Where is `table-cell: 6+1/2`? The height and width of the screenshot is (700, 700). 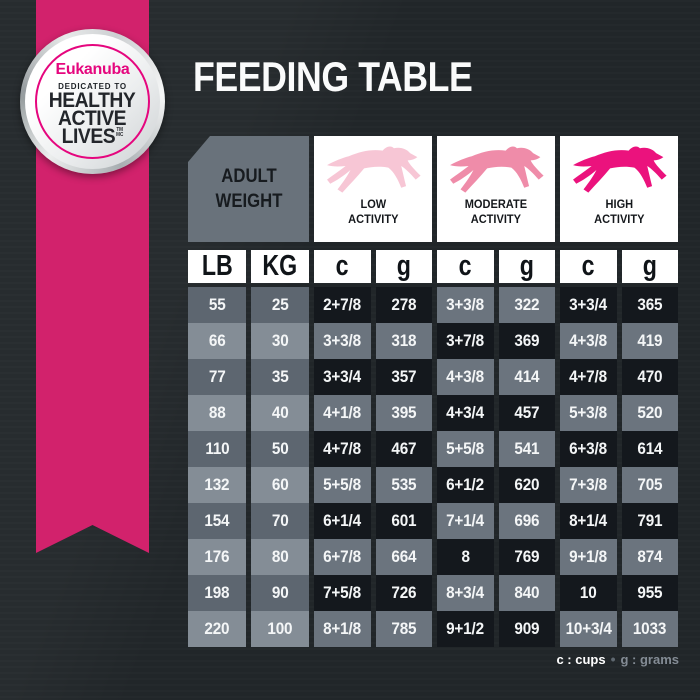
table-cell: 6+1/2 is located at coordinates (465, 485).